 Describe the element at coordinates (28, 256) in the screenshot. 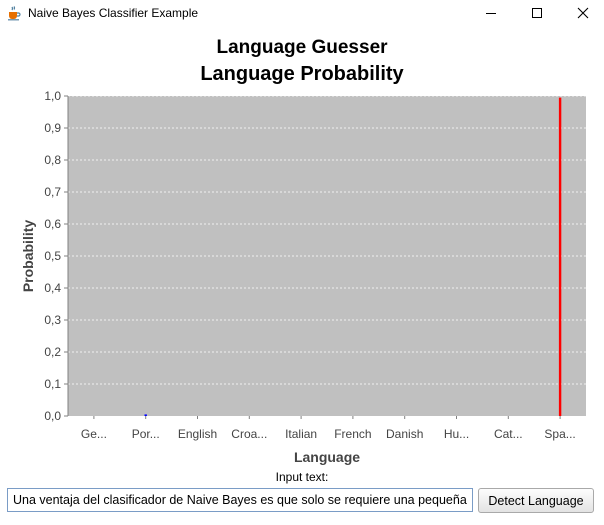

I see `y-axis-label: Probability` at that location.